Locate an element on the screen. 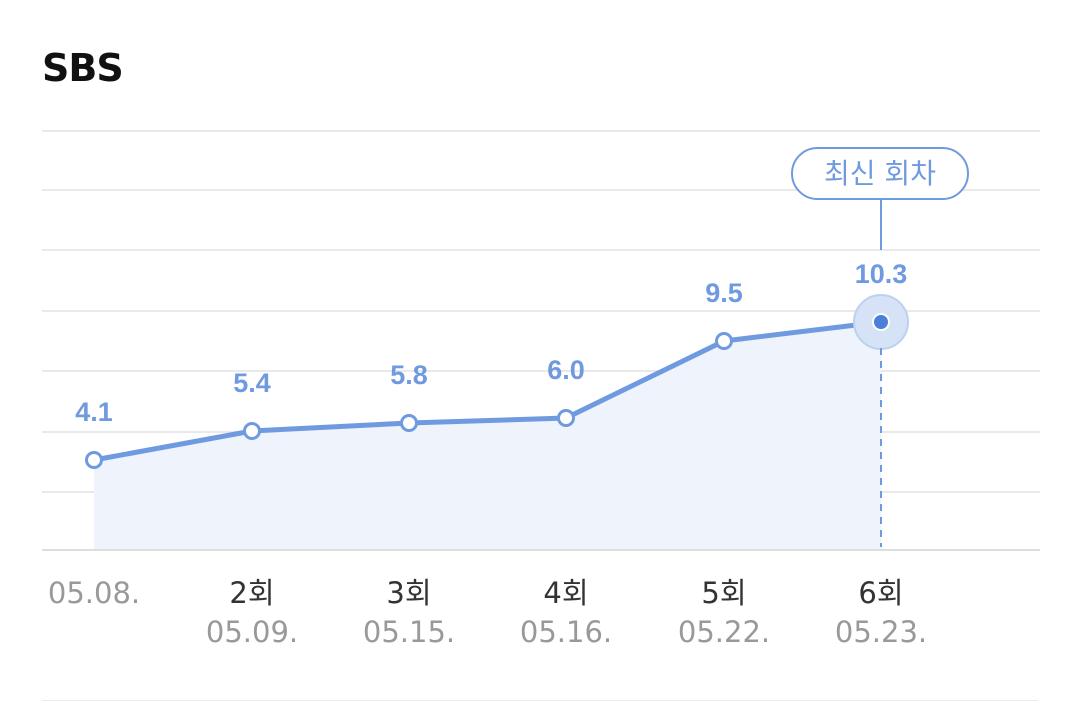  x-tick-date: 05.16. is located at coordinates (566, 632).